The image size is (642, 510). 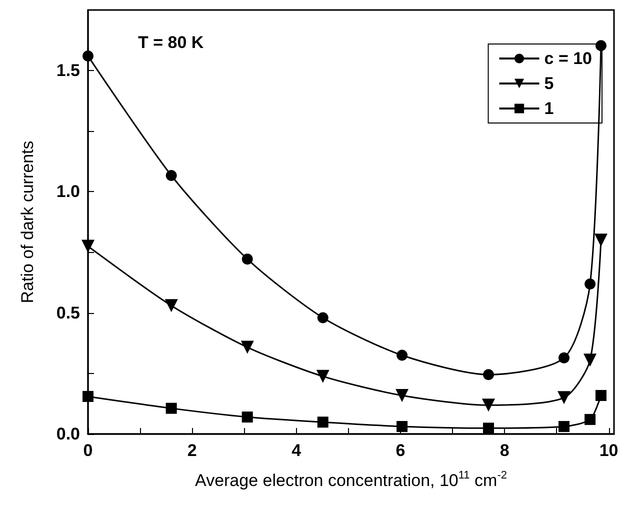 What do you see at coordinates (88, 450) in the screenshot?
I see `x-tick-label: 0` at bounding box center [88, 450].